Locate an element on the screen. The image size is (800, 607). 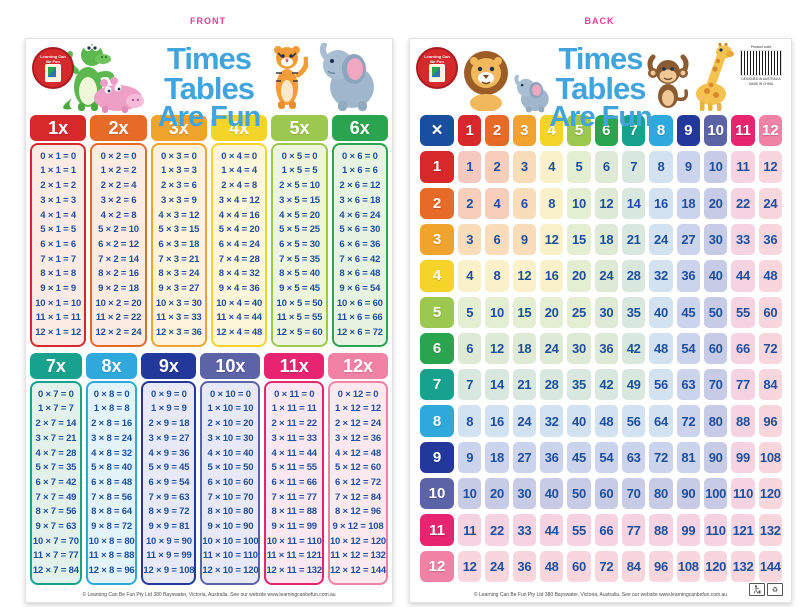
fact-line: 2 × 2 = 4 is located at coordinates (118, 186).